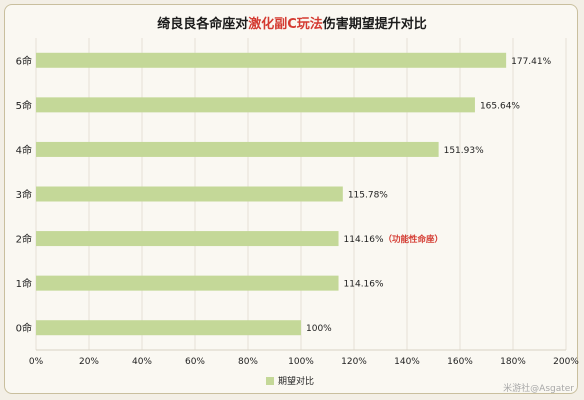  What do you see at coordinates (195, 362) in the screenshot?
I see `x-tick-label: 60%` at bounding box center [195, 362].